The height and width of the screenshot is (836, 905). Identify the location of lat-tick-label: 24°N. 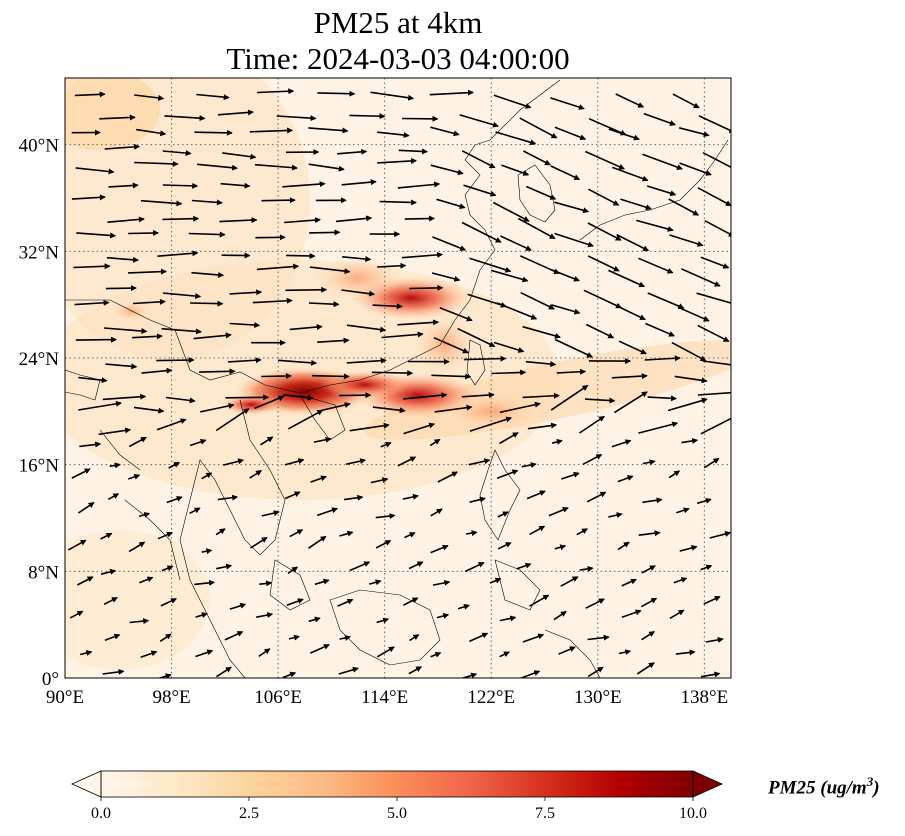
(39, 359).